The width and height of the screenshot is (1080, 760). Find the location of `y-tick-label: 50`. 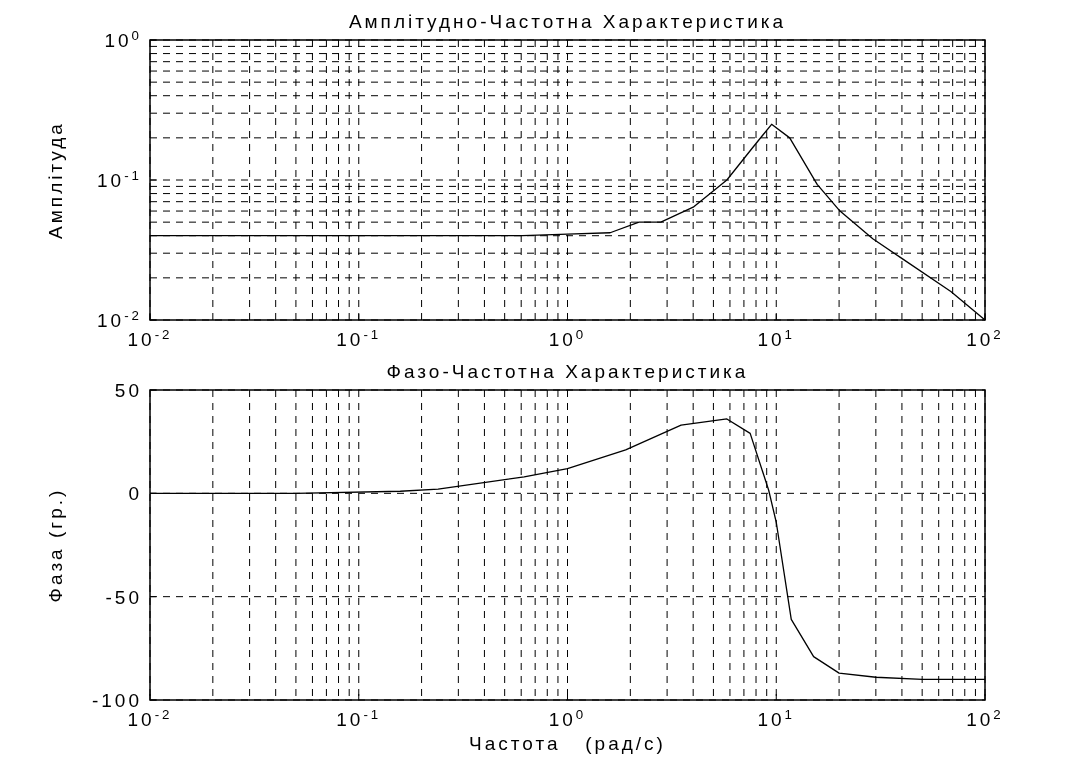

y-tick-label: 50 is located at coordinates (128, 390).